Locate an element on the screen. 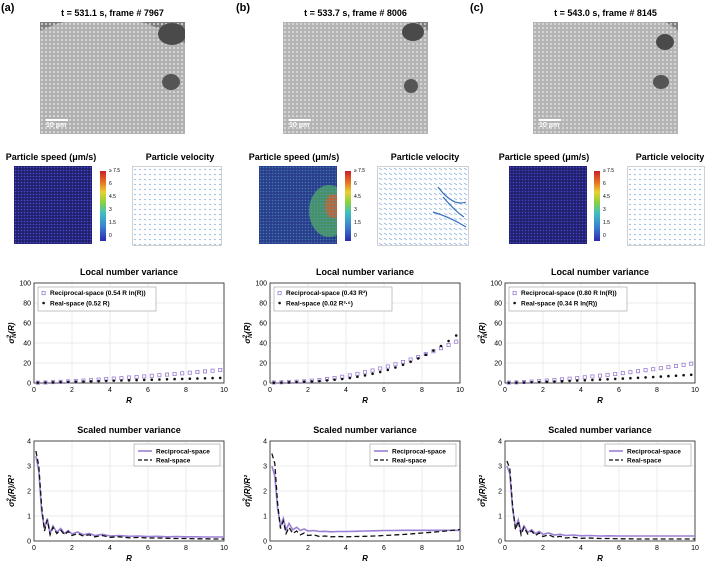 The width and height of the screenshot is (707, 571). y-tick-label: 20 is located at coordinates (263, 364).